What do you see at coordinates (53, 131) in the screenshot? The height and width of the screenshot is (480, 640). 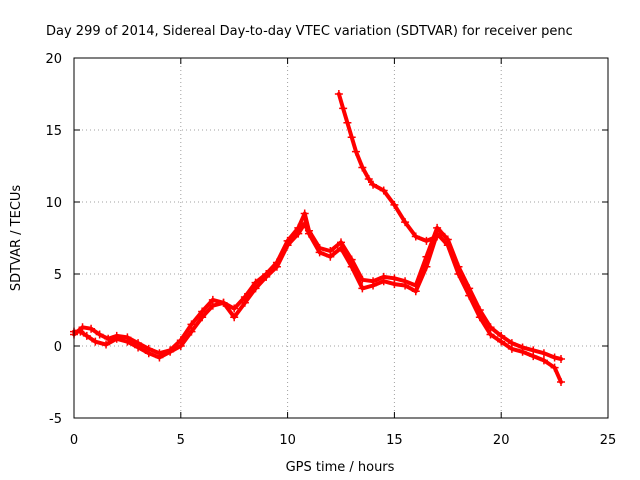 I see `y-tick-label: 15` at bounding box center [53, 131].